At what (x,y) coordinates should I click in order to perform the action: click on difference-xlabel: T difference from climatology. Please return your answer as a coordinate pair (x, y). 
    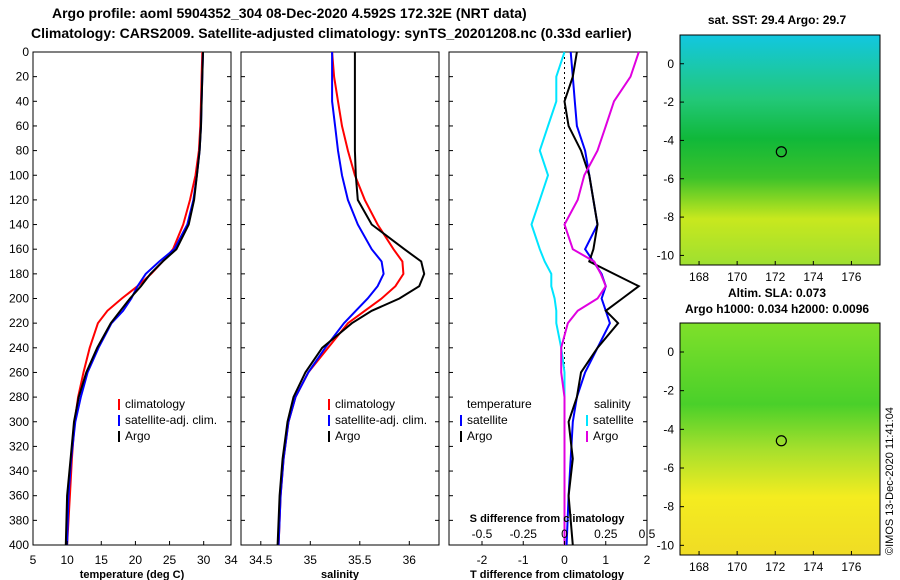
    Looking at the image, I should click on (547, 574).